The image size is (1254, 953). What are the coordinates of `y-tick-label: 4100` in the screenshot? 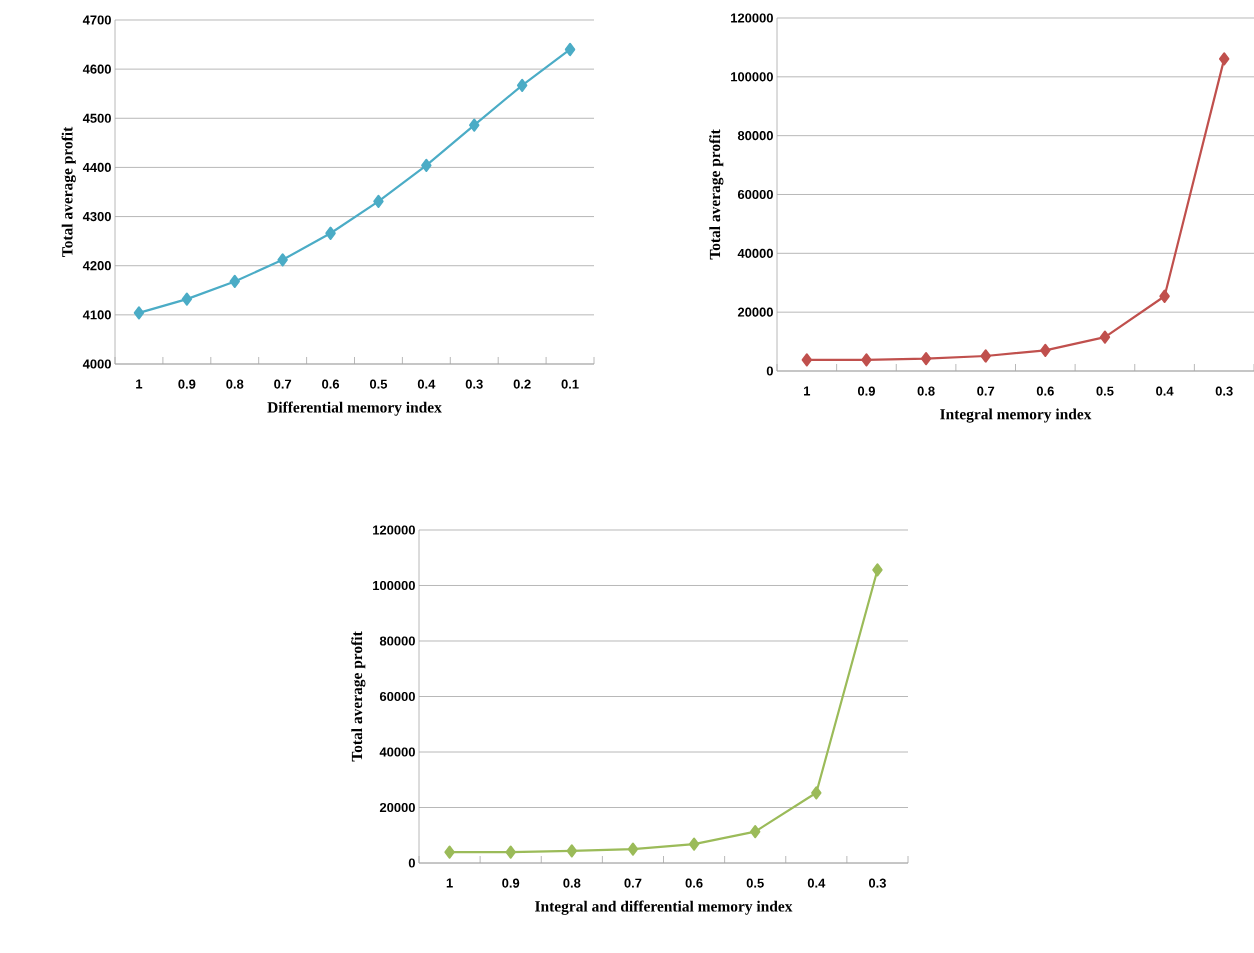 It's located at (96, 315).